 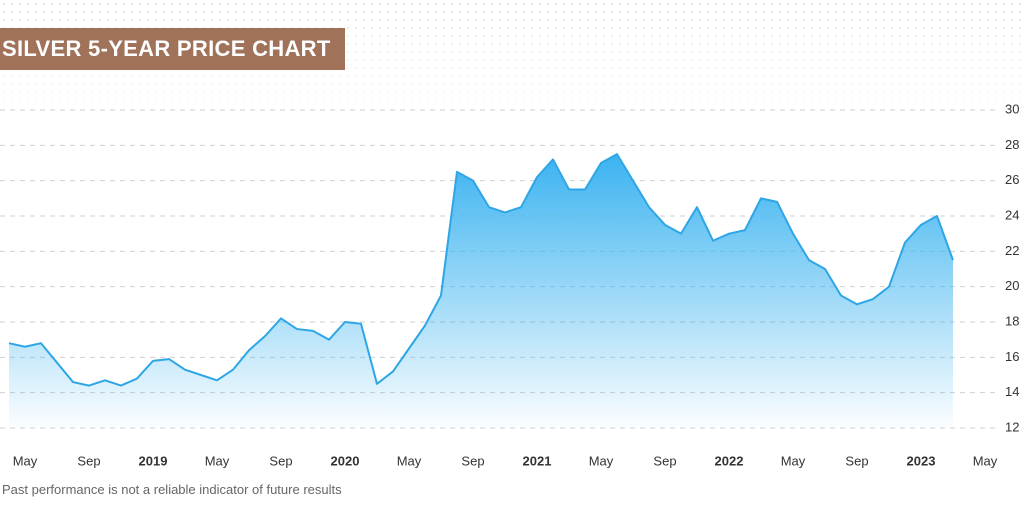 I want to click on y-tick-label: 30, so click(x=1012, y=108).